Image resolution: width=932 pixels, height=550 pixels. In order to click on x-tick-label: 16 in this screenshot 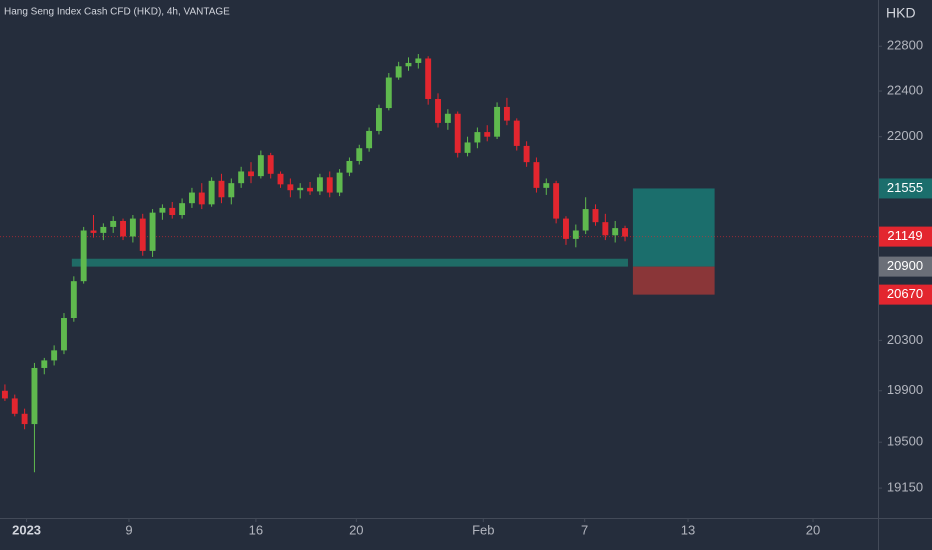, I will do `click(256, 529)`.